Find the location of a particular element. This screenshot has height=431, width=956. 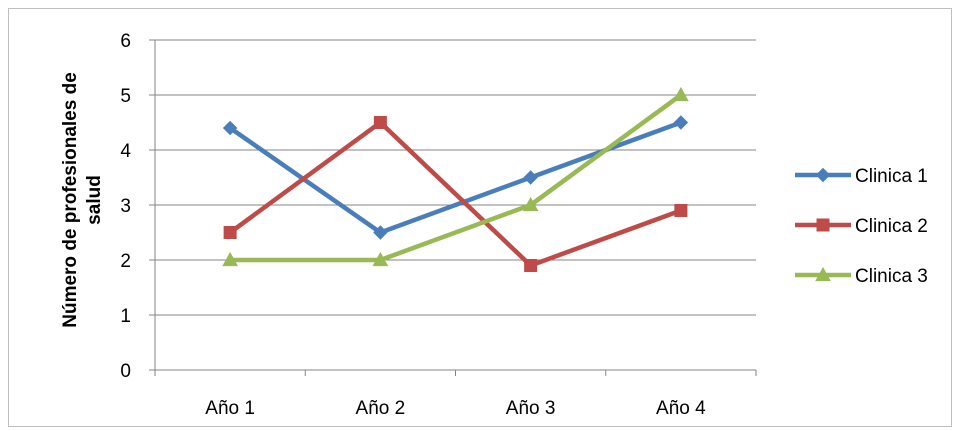

y-tick-label: 1 is located at coordinates (125, 316).